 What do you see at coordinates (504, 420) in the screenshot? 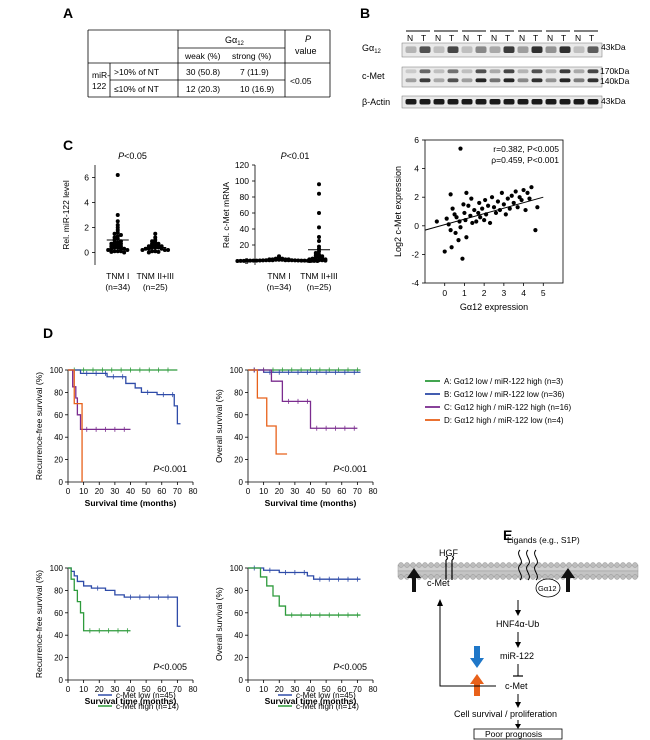
I see `legend-label: D: Gα12 high / miR-122 low (n=4)` at bounding box center [504, 420].